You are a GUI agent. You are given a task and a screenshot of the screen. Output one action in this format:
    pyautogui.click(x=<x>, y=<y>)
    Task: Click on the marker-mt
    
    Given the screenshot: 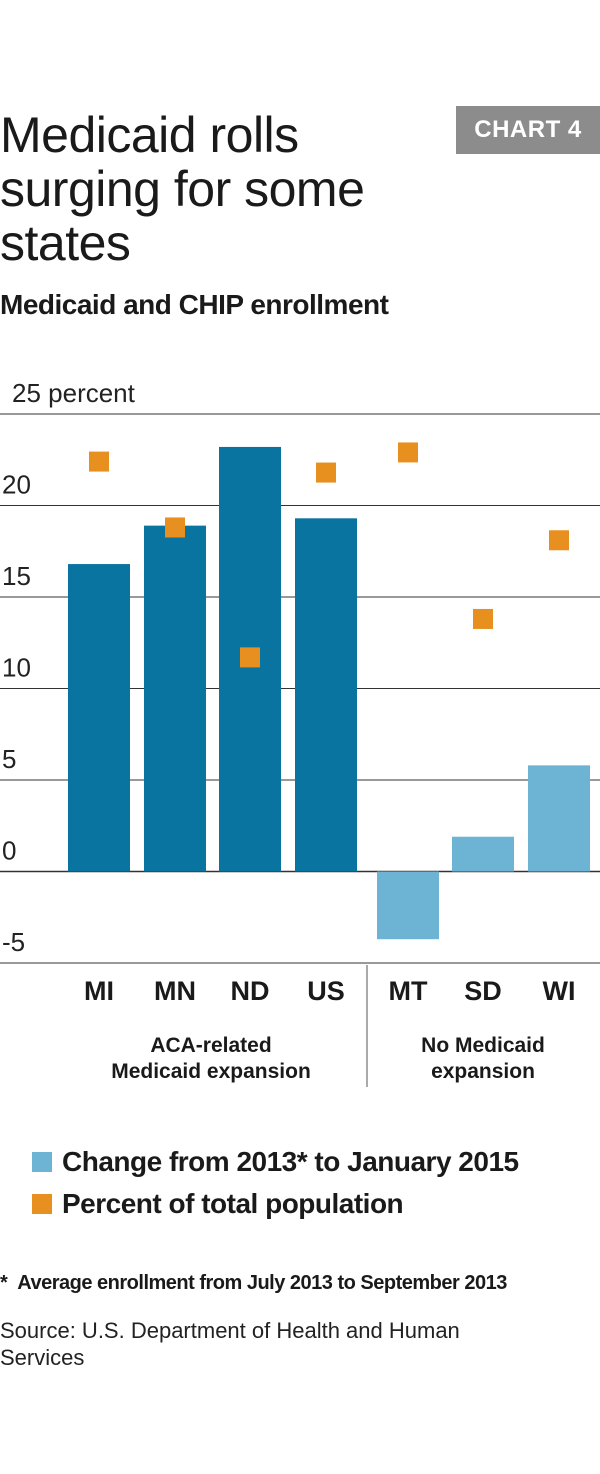 What is the action you would take?
    pyautogui.click(x=408, y=452)
    